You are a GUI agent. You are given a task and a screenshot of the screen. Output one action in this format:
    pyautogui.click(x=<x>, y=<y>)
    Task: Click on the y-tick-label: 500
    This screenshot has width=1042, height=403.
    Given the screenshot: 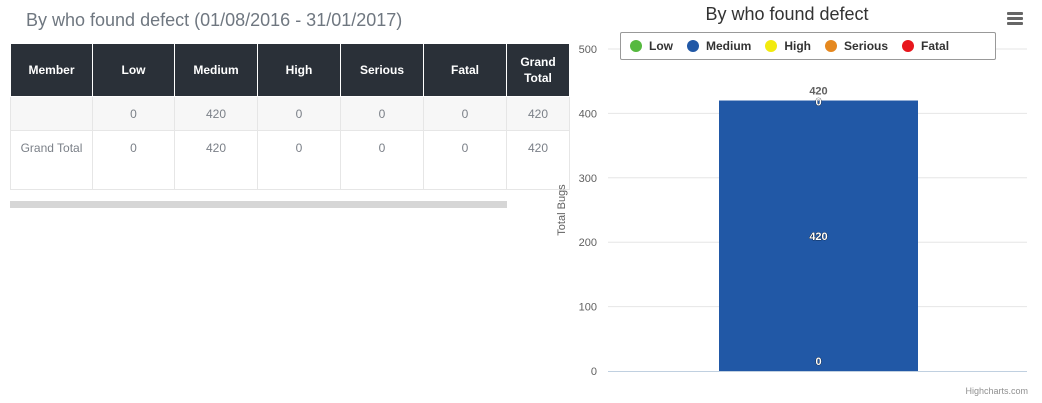 What is the action you would take?
    pyautogui.click(x=588, y=50)
    